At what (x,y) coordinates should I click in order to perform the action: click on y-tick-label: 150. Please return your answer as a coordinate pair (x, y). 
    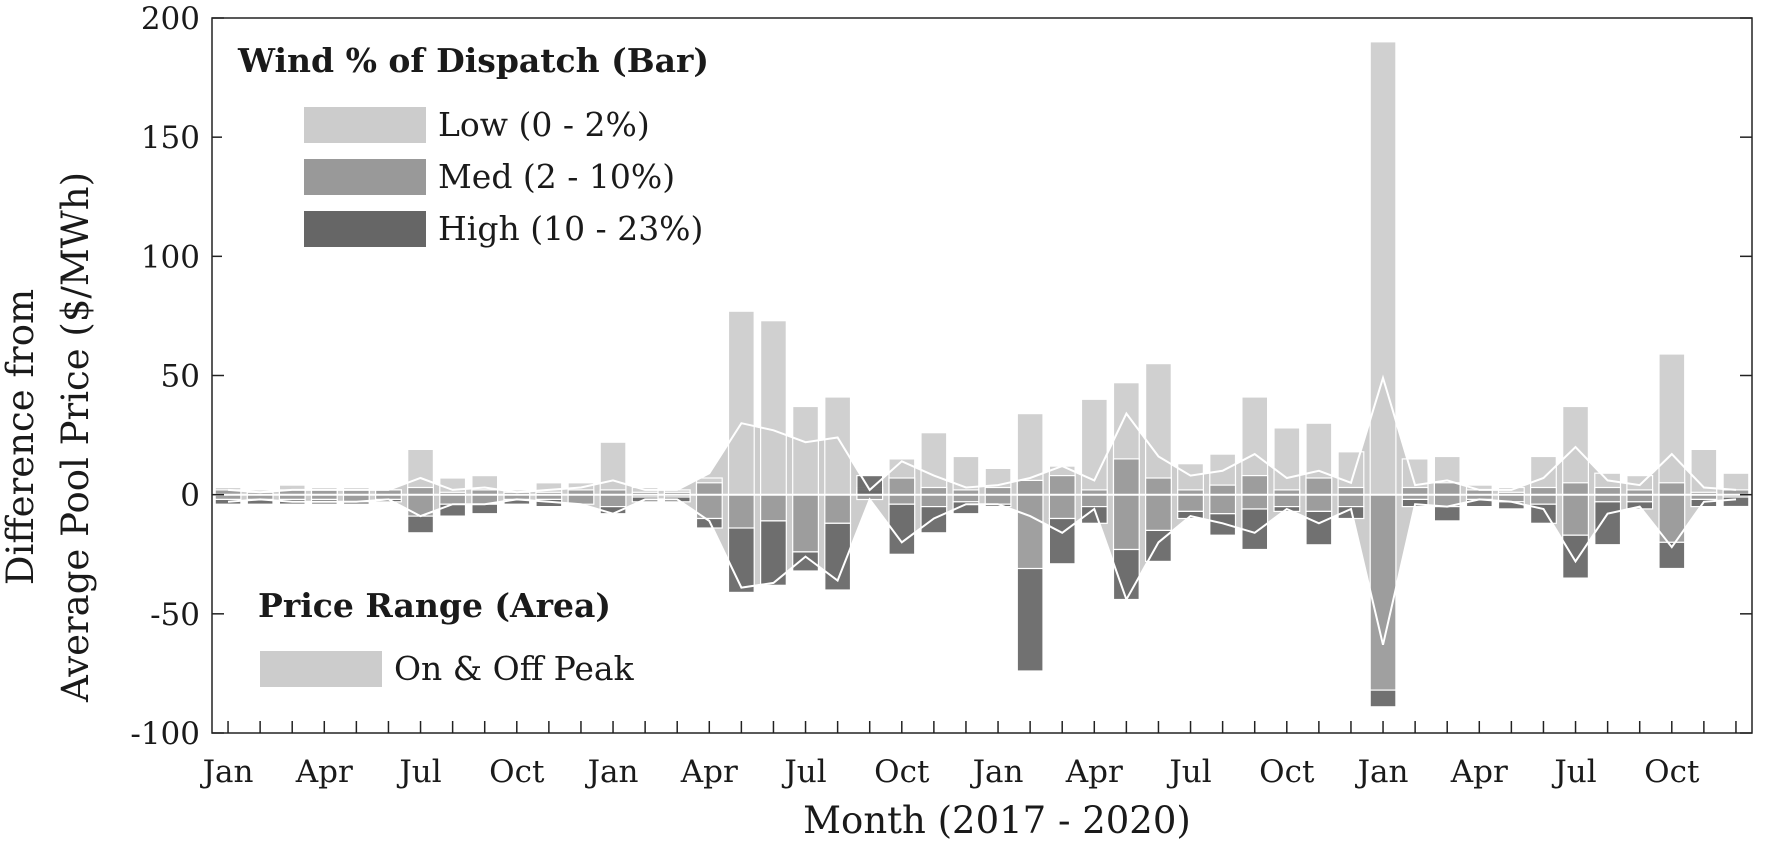
    Looking at the image, I should click on (170, 138).